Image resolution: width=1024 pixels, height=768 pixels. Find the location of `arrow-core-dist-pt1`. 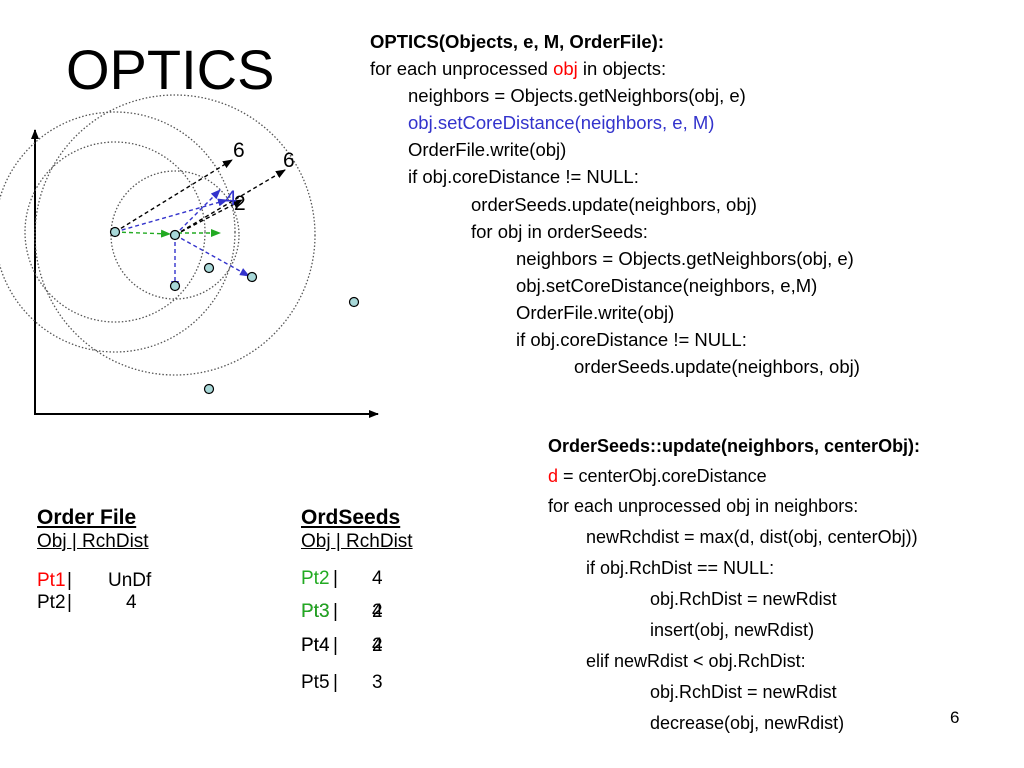

arrow-core-dist-pt1 is located at coordinates (173, 196).